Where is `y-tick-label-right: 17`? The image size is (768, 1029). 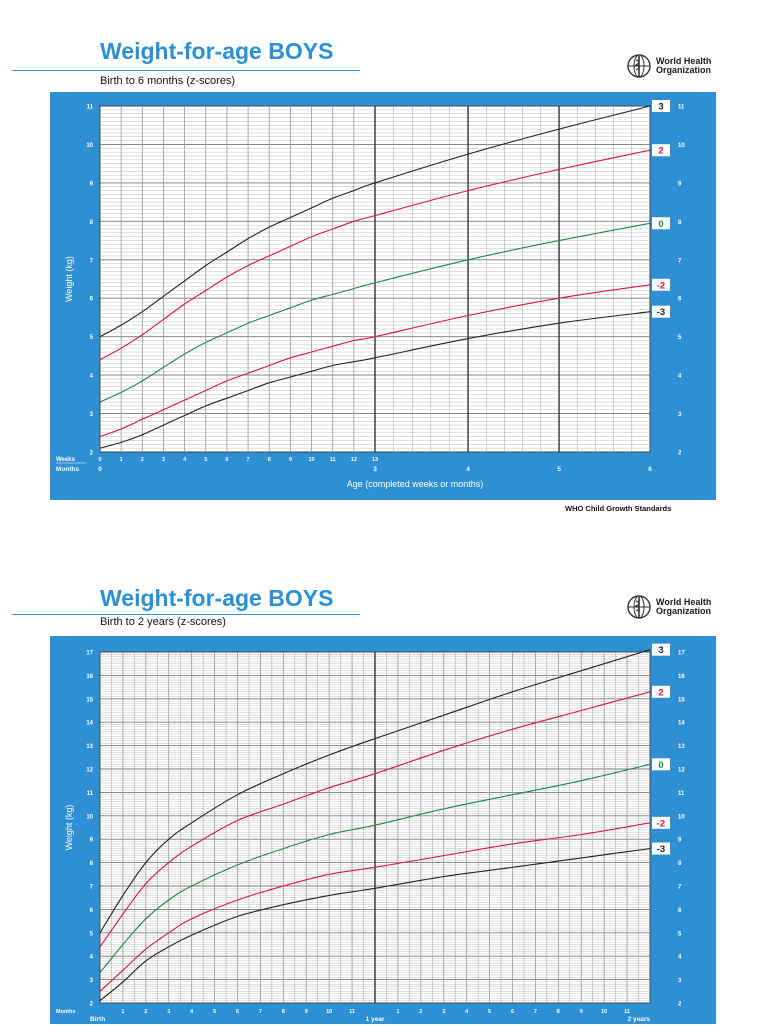
y-tick-label-right: 17 is located at coordinates (681, 654).